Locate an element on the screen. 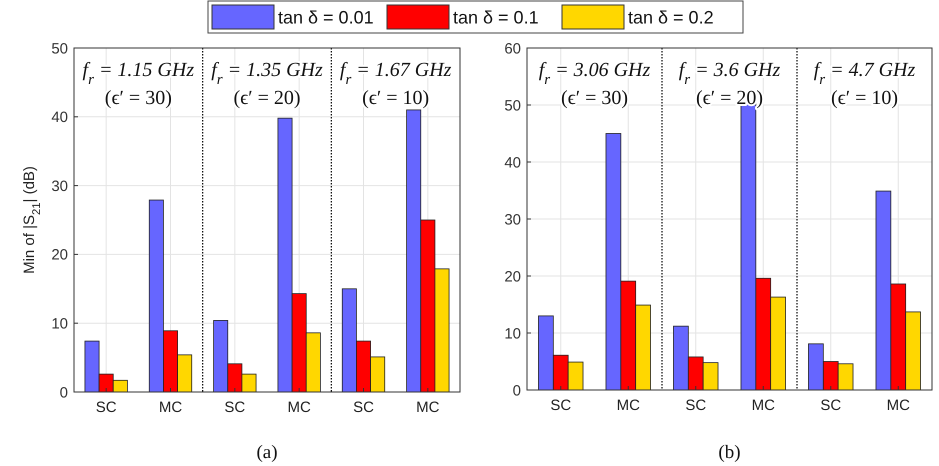 This screenshot has height=466, width=939. y-tick-label: 60 is located at coordinates (512, 49).